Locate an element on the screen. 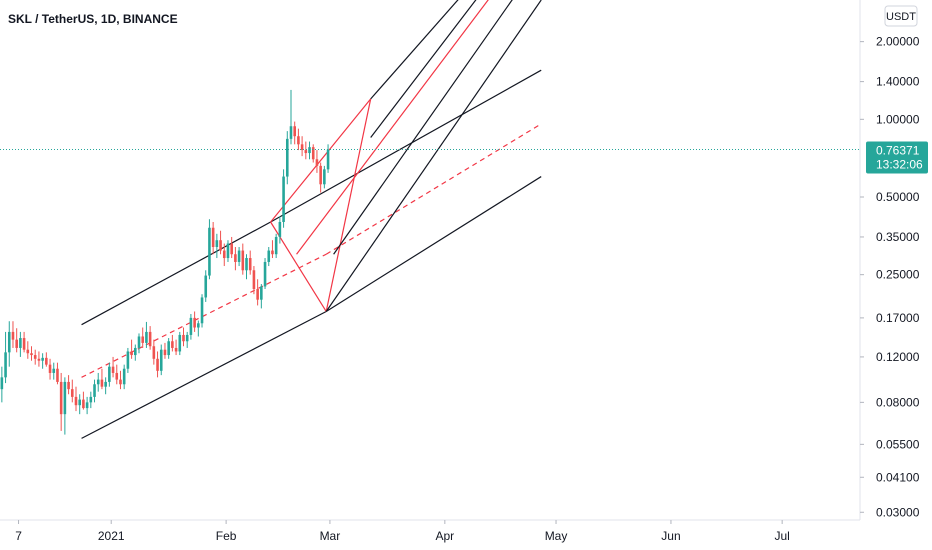 The height and width of the screenshot is (550, 932). time-axis: 7 2021 Feb Mar Apr May Jun Jul is located at coordinates (430, 531).